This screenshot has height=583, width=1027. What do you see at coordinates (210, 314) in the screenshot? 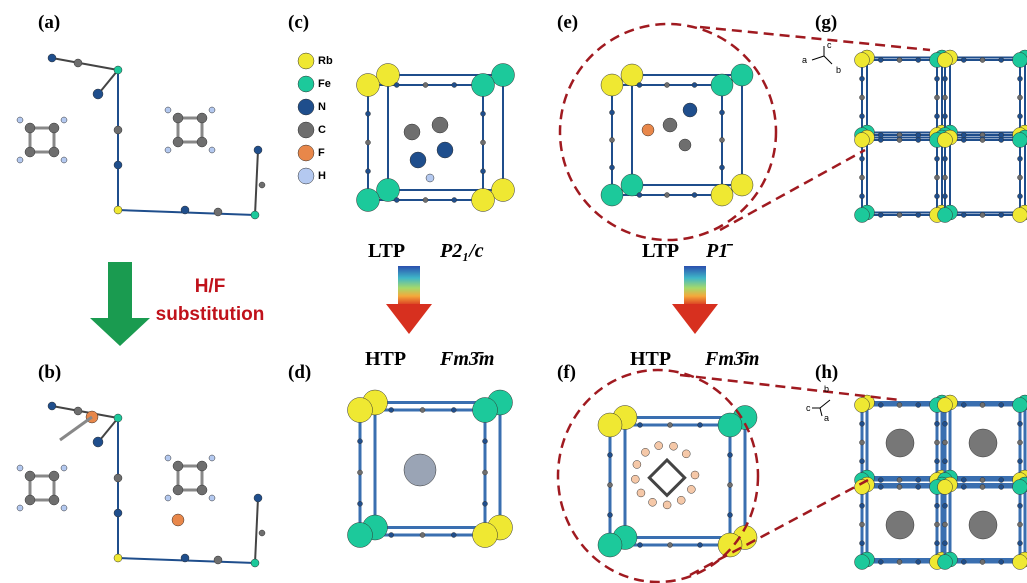
I see `substitution-text: substitution` at bounding box center [210, 314].